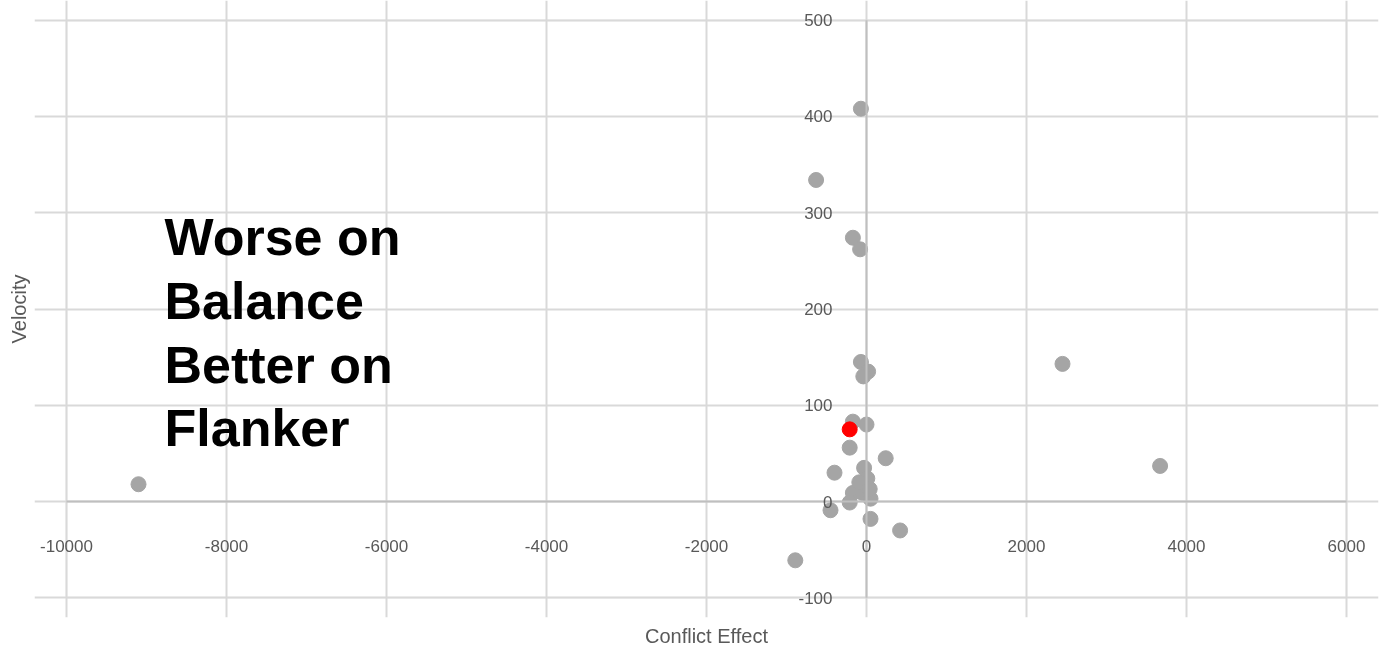  What do you see at coordinates (226, 546) in the screenshot?
I see `x-tick-label: -8000` at bounding box center [226, 546].